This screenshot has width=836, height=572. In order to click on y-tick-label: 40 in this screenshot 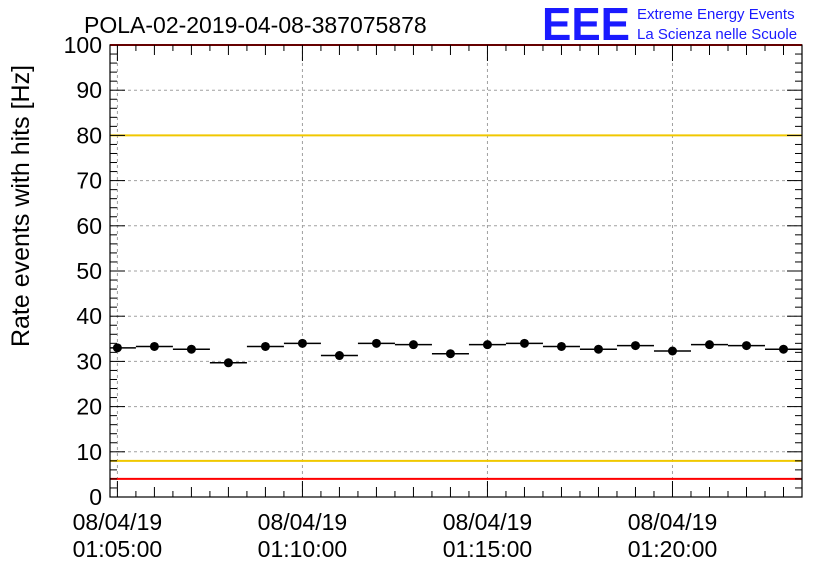, I will do `click(89, 316)`.